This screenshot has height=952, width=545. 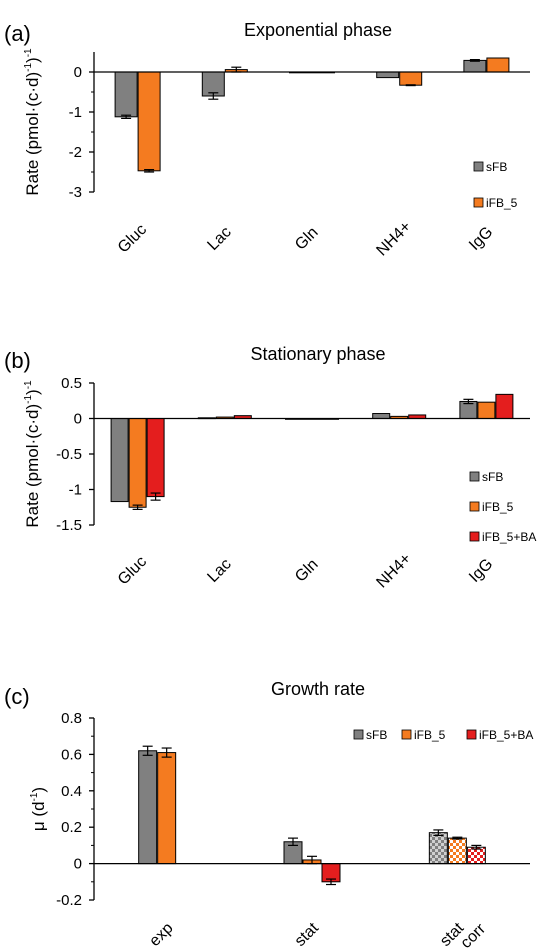 I want to click on panel-label: (a), so click(x=17, y=33).